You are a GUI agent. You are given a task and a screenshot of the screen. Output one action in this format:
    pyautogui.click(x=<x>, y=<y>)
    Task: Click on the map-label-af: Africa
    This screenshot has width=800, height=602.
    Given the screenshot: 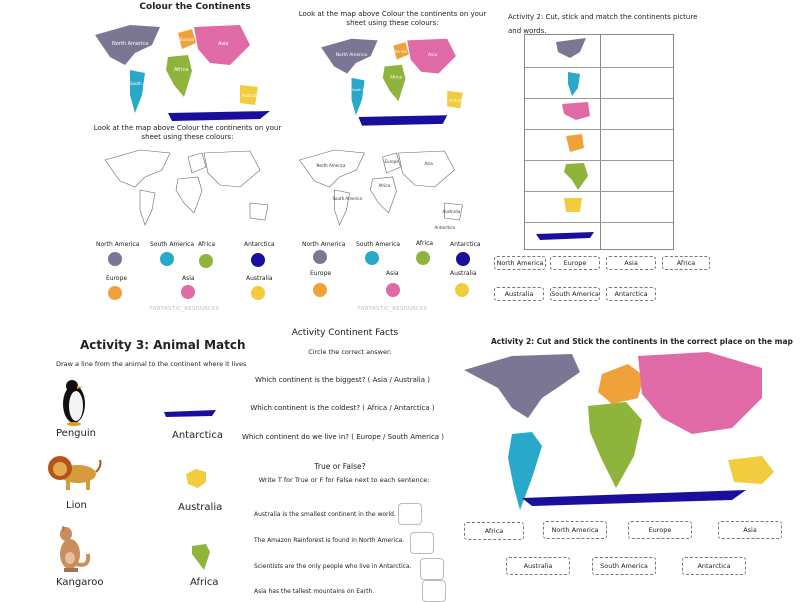 What is the action you would take?
    pyautogui.click(x=181, y=70)
    